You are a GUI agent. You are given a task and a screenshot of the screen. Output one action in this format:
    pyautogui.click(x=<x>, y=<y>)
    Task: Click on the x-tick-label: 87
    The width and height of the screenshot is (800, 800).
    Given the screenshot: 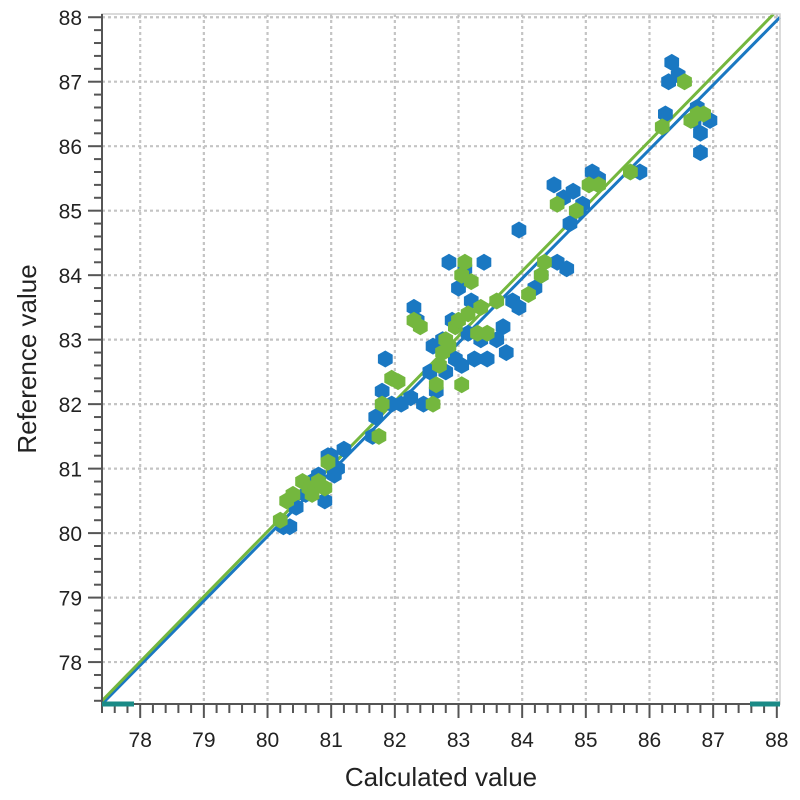 What is the action you would take?
    pyautogui.click(x=712, y=740)
    